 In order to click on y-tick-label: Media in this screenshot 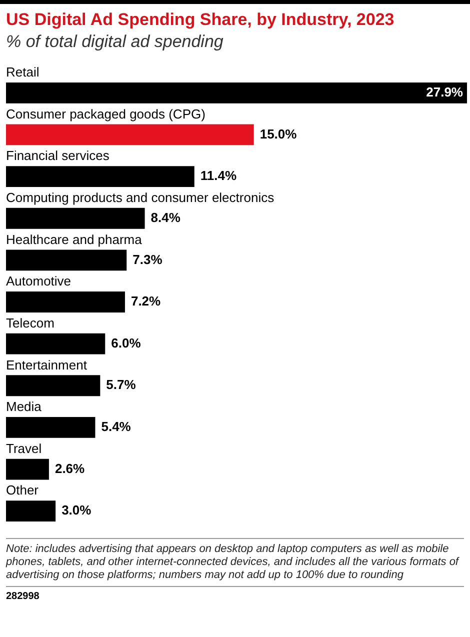, I will do `click(24, 406)`.